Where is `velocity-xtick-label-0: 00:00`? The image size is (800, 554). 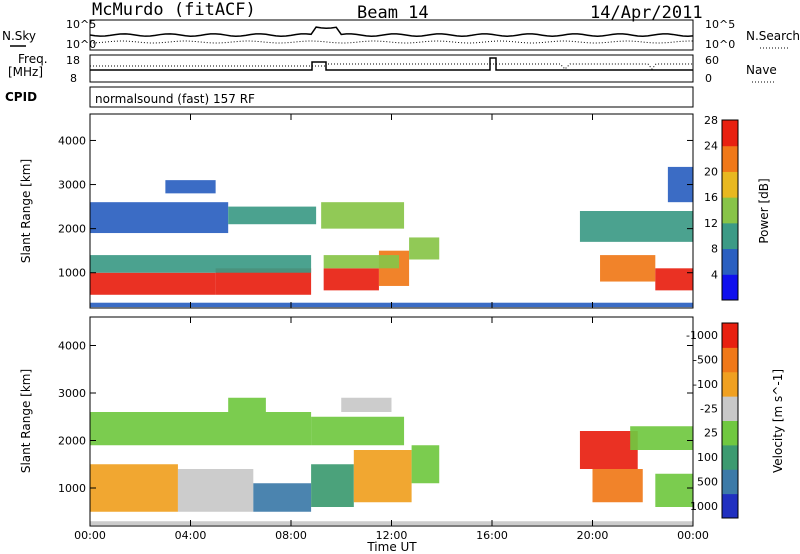 velocity-xtick-label-0: 00:00 is located at coordinates (90, 535).